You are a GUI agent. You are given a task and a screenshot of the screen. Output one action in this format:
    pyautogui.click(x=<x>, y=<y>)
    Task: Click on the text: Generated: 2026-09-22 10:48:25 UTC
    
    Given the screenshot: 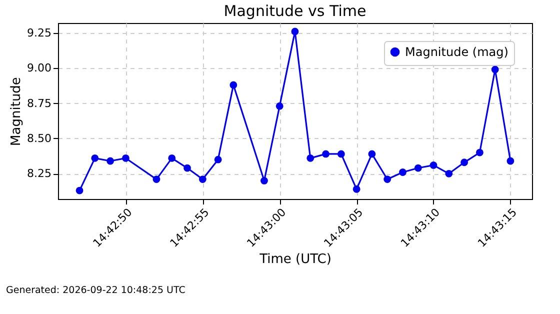 What is the action you would take?
    pyautogui.click(x=96, y=290)
    